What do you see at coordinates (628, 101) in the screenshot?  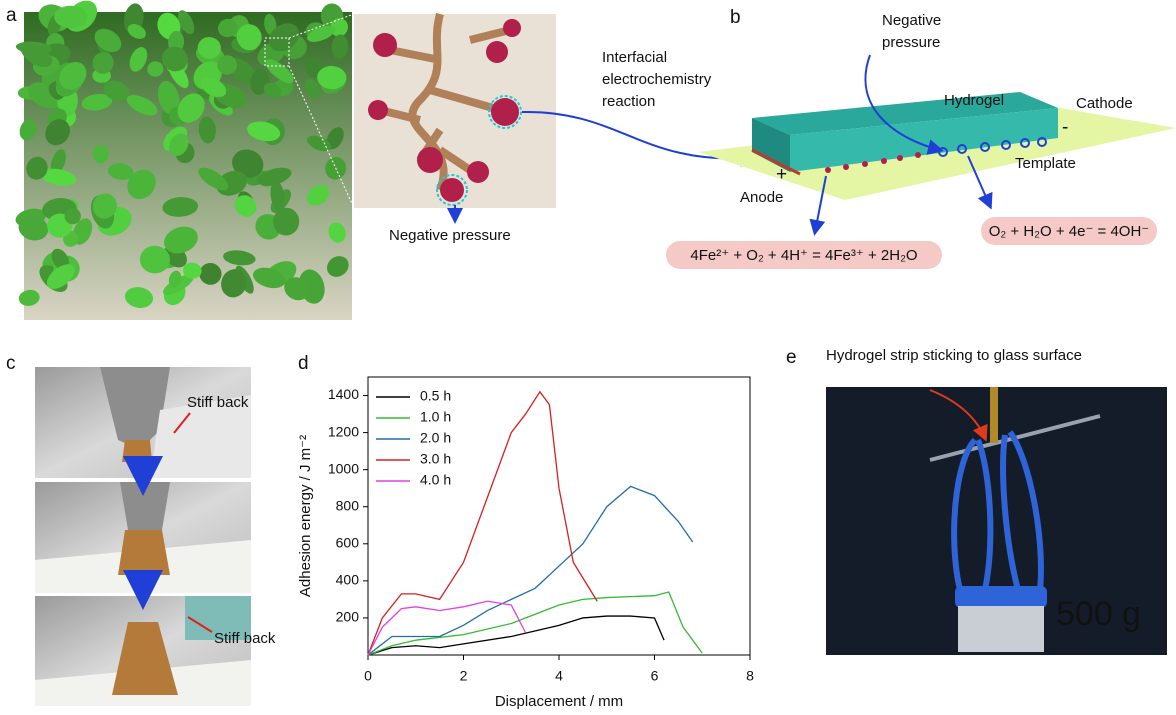 I see `reaction-text: reaction` at bounding box center [628, 101].